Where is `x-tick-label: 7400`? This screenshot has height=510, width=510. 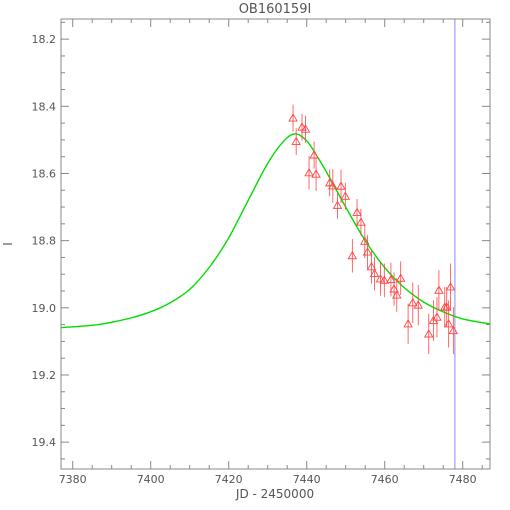 x-tick-label: 7400 is located at coordinates (151, 479).